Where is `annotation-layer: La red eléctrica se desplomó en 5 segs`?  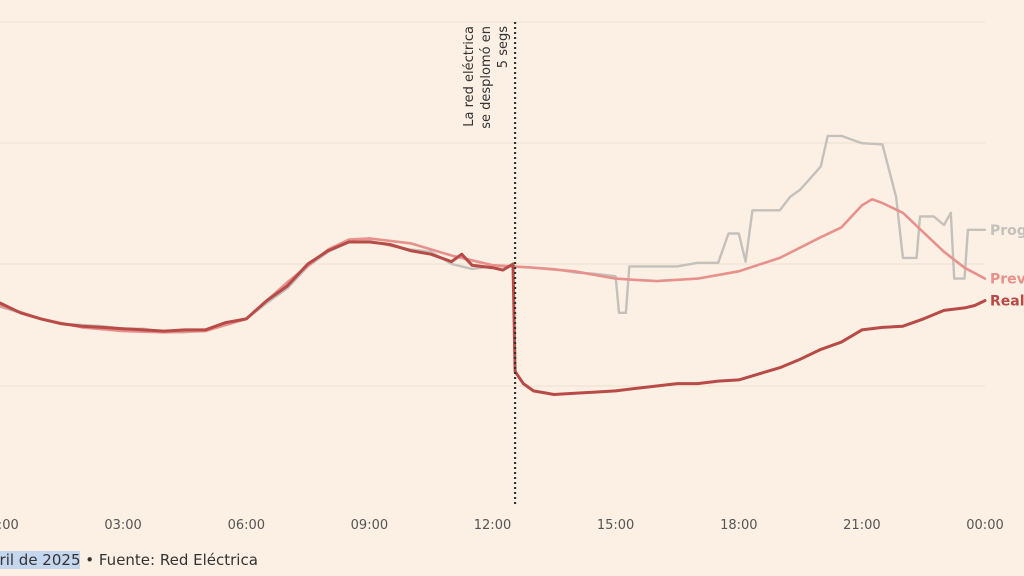 annotation-layer: La red eléctrica se desplomó en 5 segs is located at coordinates (489, 264).